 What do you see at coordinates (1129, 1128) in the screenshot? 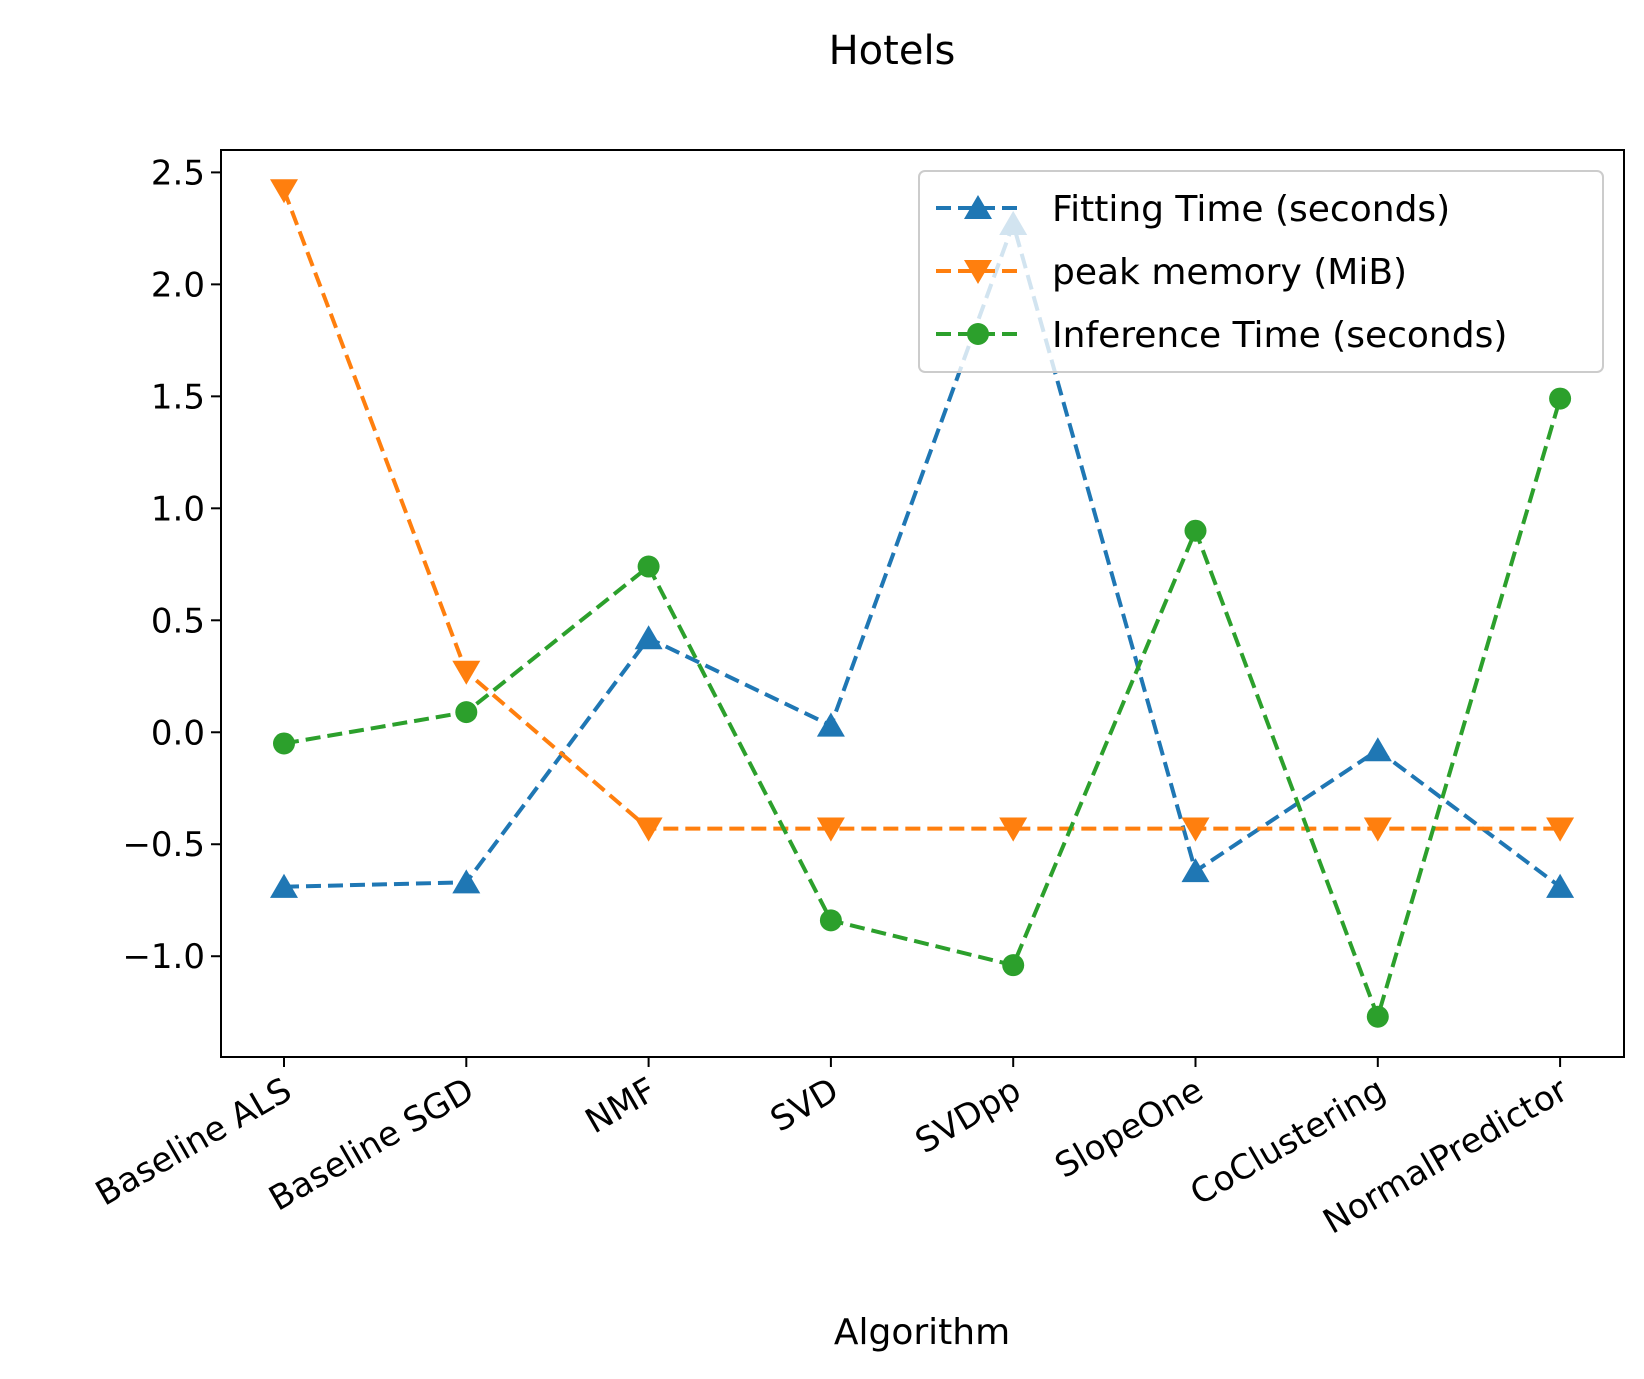
I see `x-tick-label: SlopeOne` at bounding box center [1129, 1128].